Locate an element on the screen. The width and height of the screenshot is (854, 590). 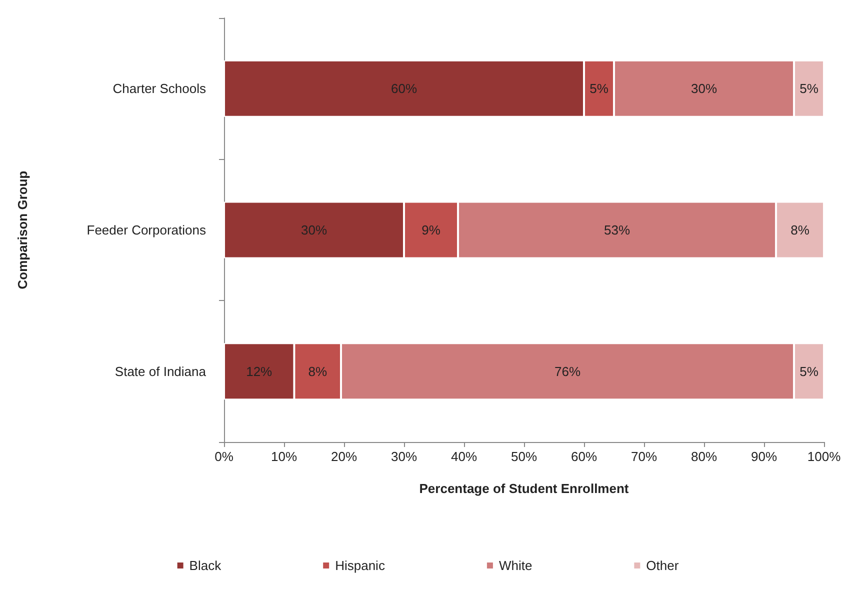
legend-label: Black is located at coordinates (205, 565).